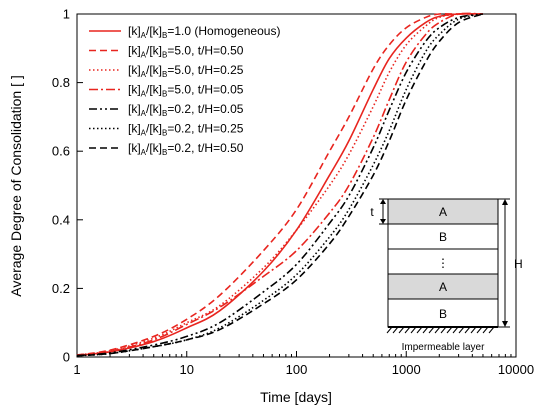 The width and height of the screenshot is (550, 415). Describe the element at coordinates (372, 212) in the screenshot. I see `inset-thickness-label: t` at that location.